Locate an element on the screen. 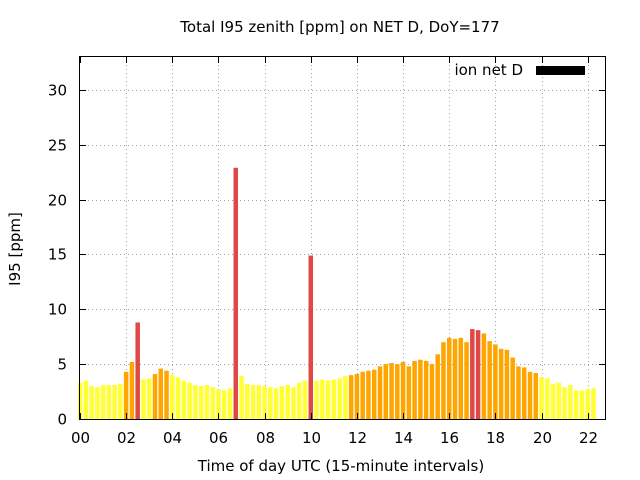  legend-label: ion net D is located at coordinates (488, 70).